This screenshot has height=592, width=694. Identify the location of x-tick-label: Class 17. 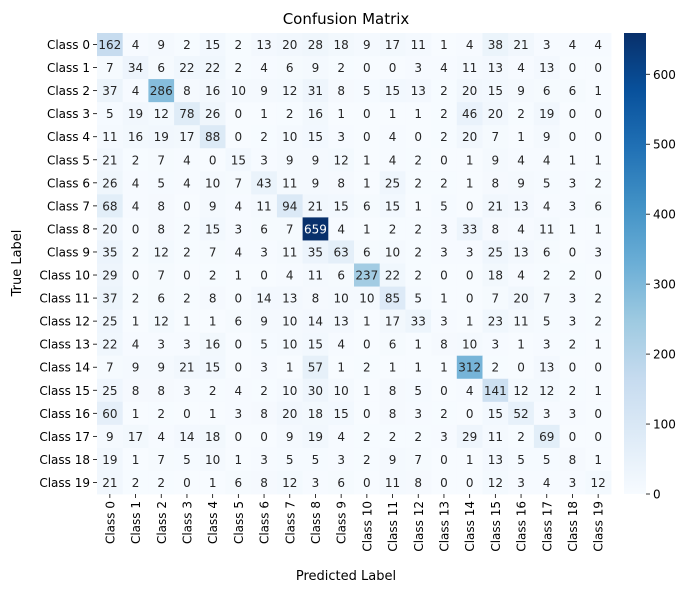
(547, 526).